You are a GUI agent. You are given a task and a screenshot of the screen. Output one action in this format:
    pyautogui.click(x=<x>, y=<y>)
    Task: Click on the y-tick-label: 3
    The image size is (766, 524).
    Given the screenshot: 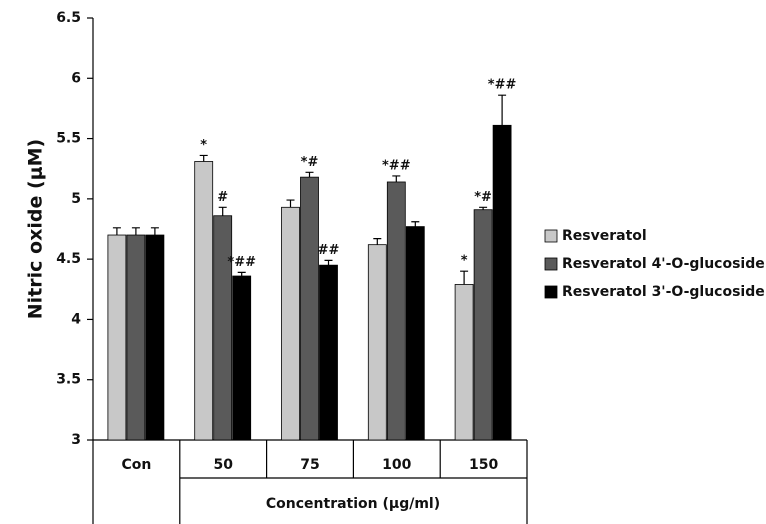 What is the action you would take?
    pyautogui.click(x=76, y=440)
    